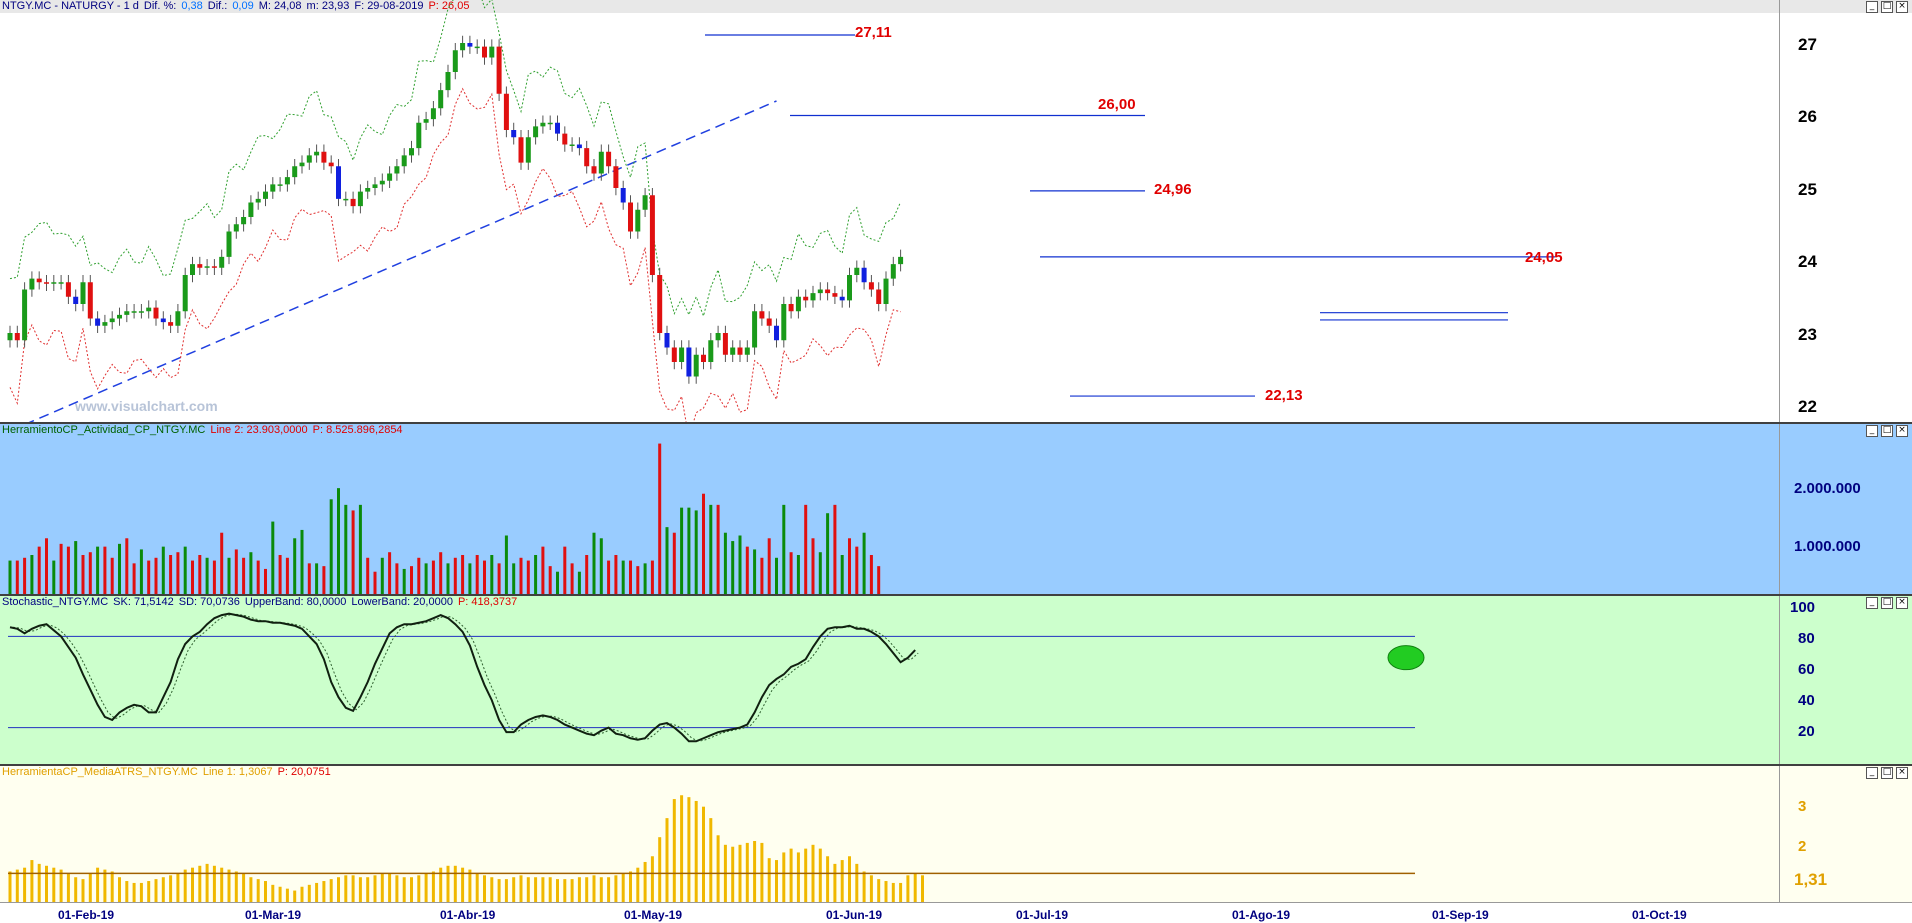 The height and width of the screenshot is (923, 1912). Describe the element at coordinates (465, 677) in the screenshot. I see `stoch-sd-line` at that location.